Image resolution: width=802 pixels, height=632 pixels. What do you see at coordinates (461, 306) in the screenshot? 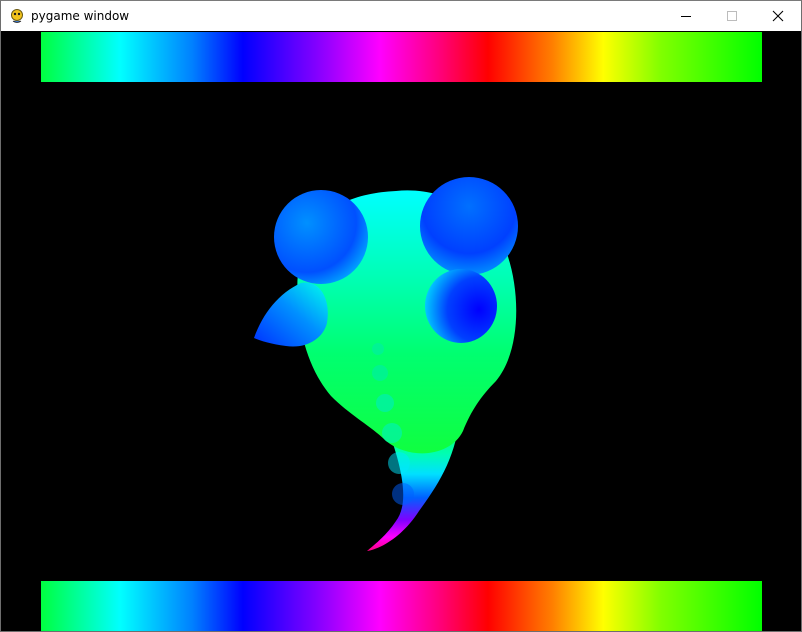
I see `blob-eye` at bounding box center [461, 306].